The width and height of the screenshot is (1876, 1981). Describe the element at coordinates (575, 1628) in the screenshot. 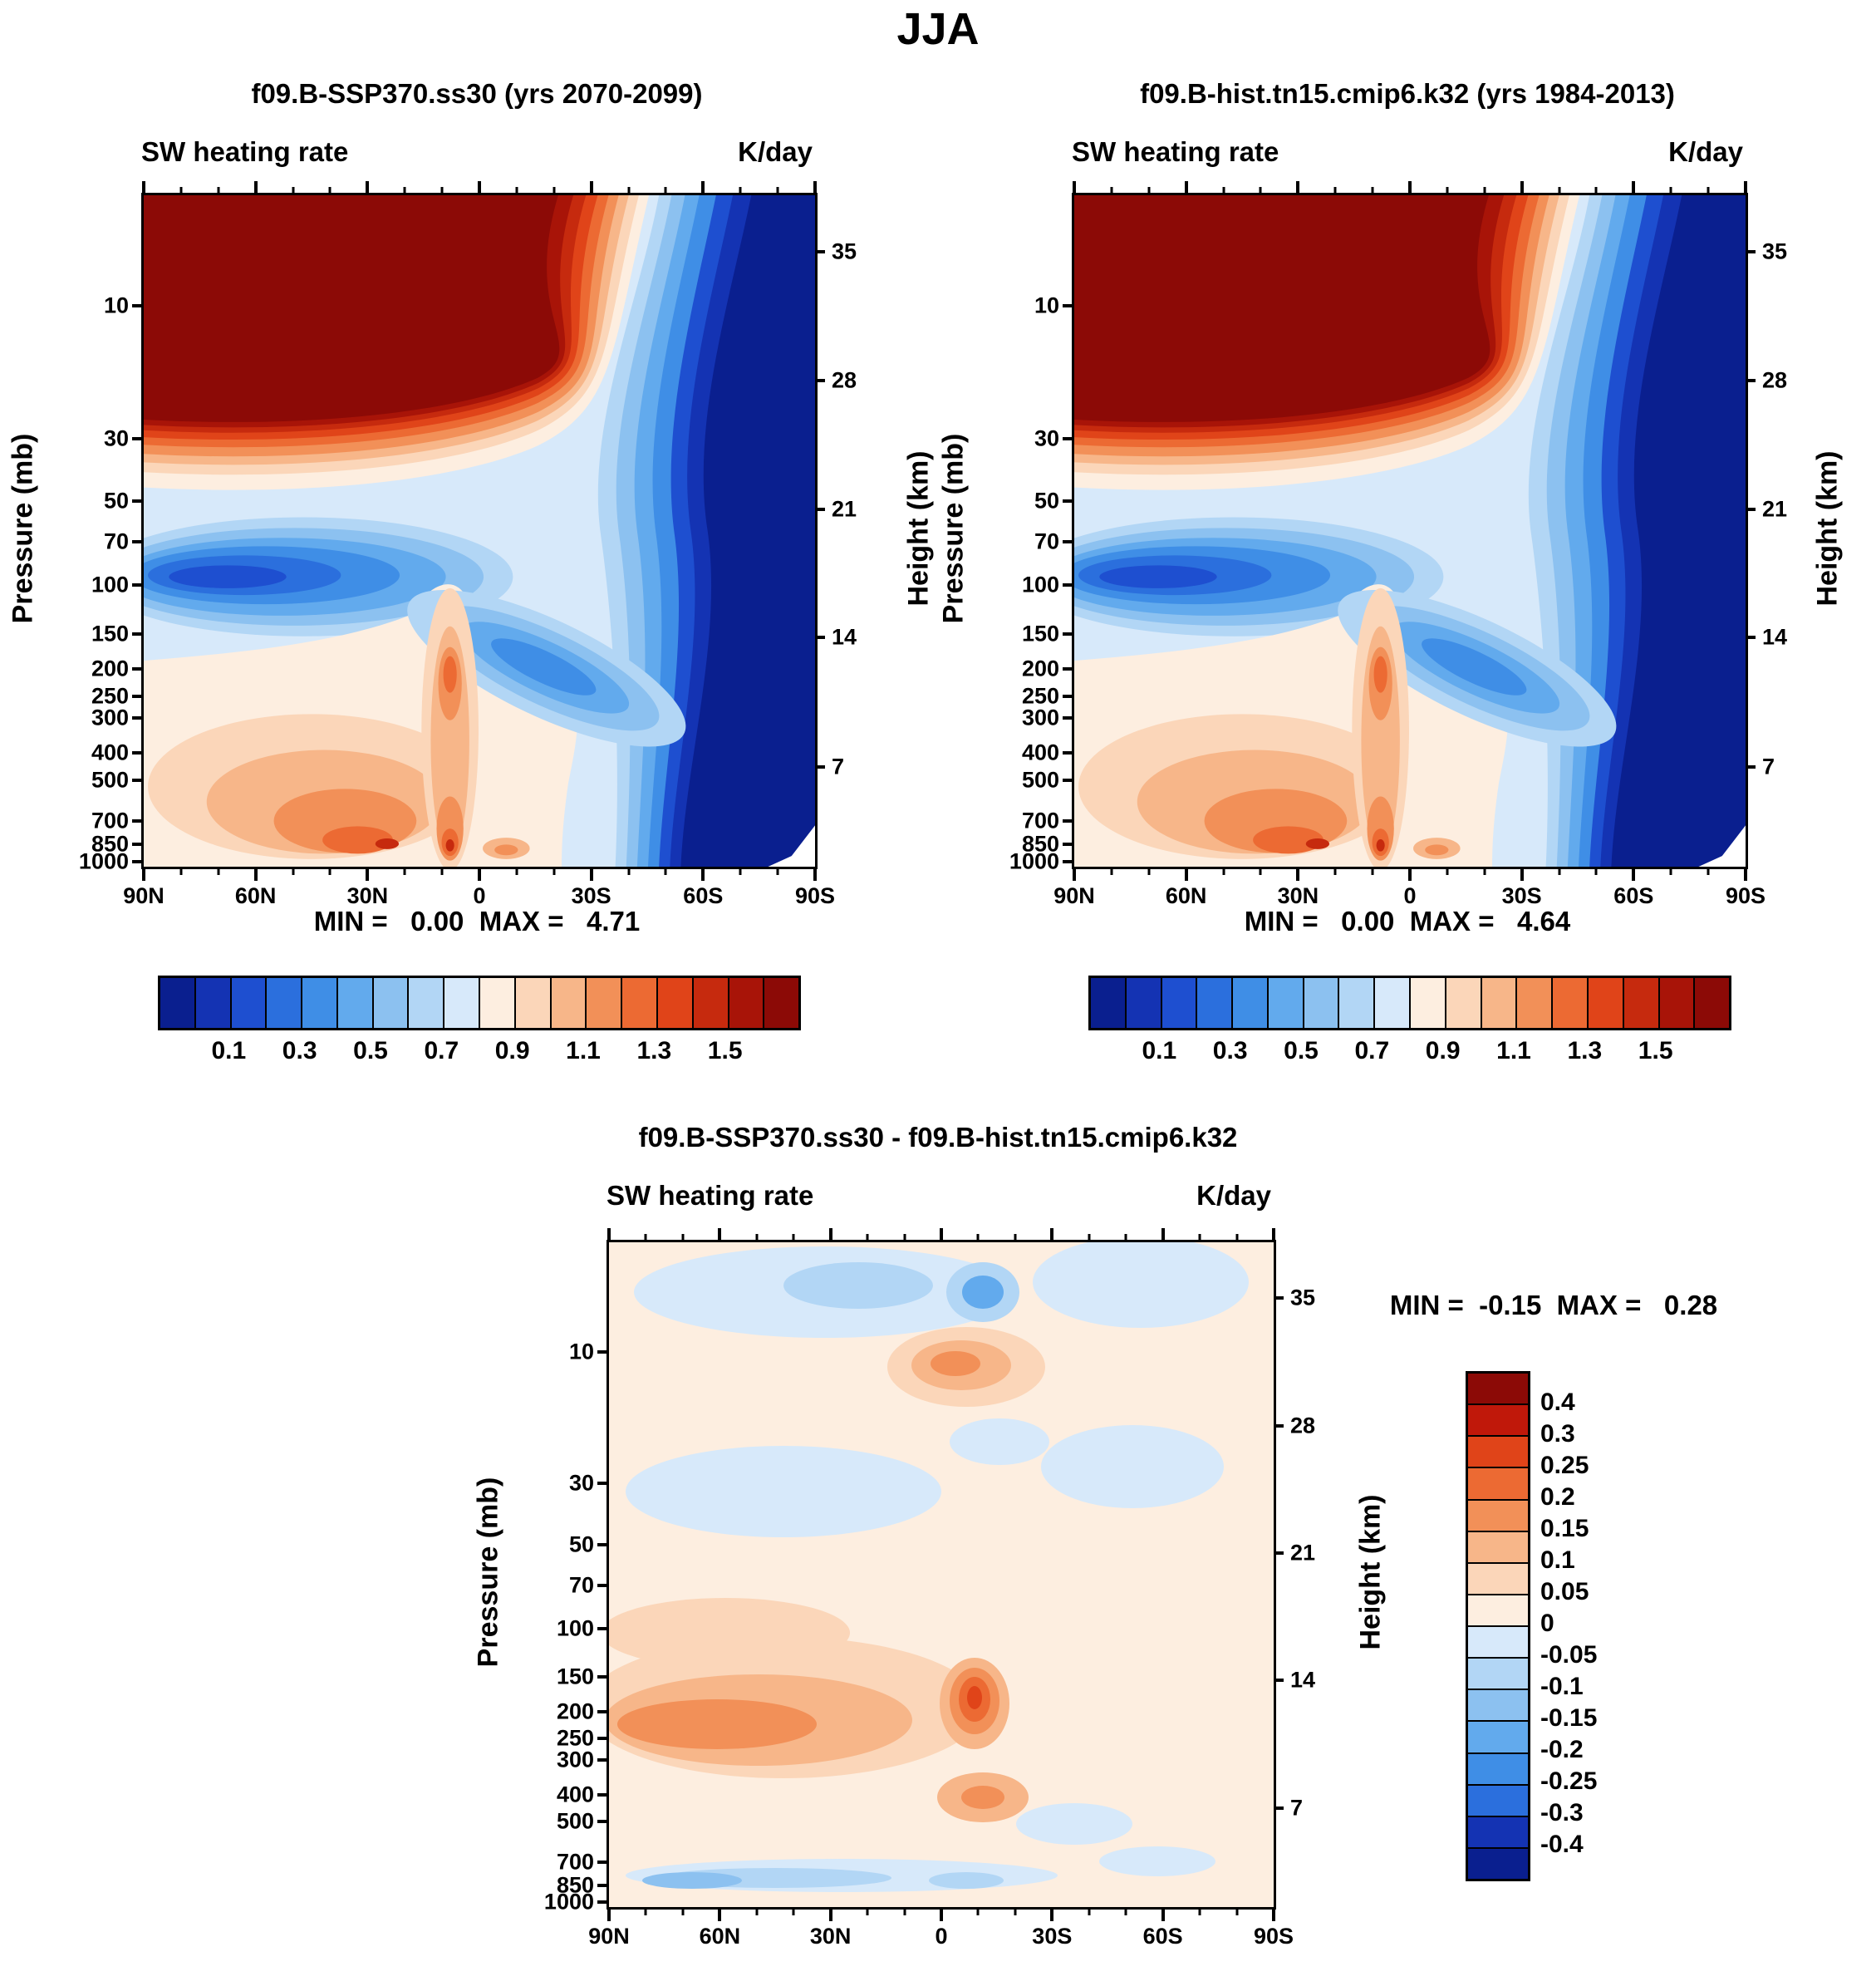

I see `pressure-tick-label: 100` at that location.